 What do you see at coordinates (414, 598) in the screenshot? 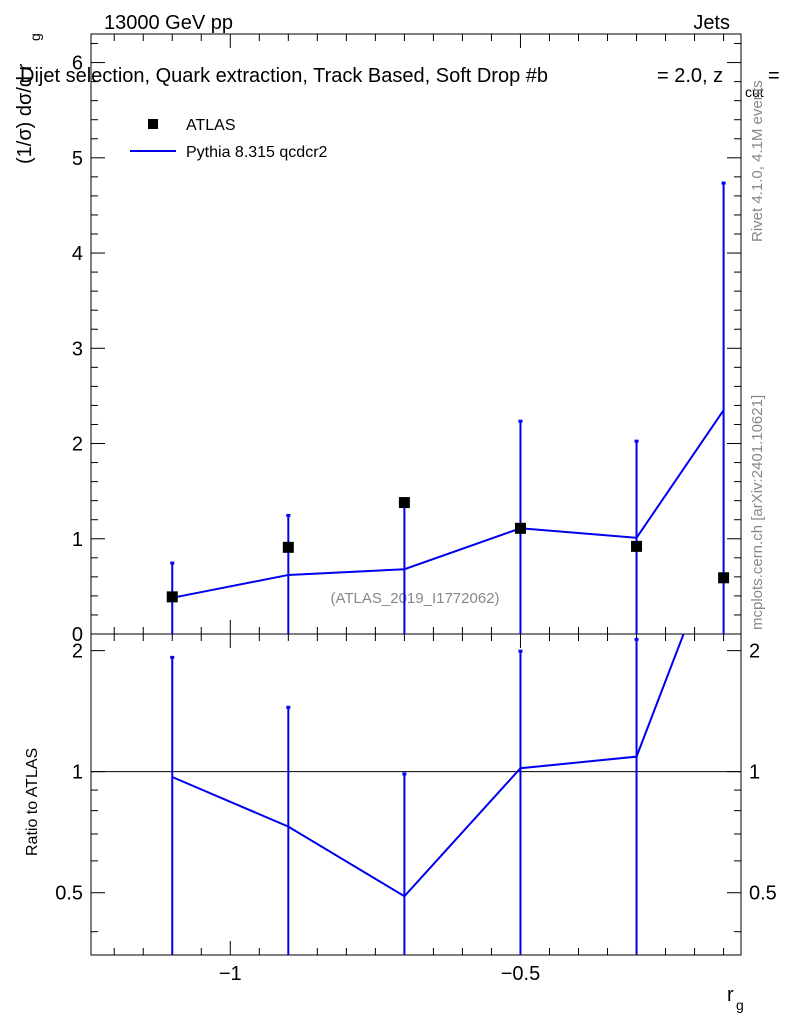
I see `analysis-watermark: (ATLAS_2019_I1772062)` at bounding box center [414, 598].